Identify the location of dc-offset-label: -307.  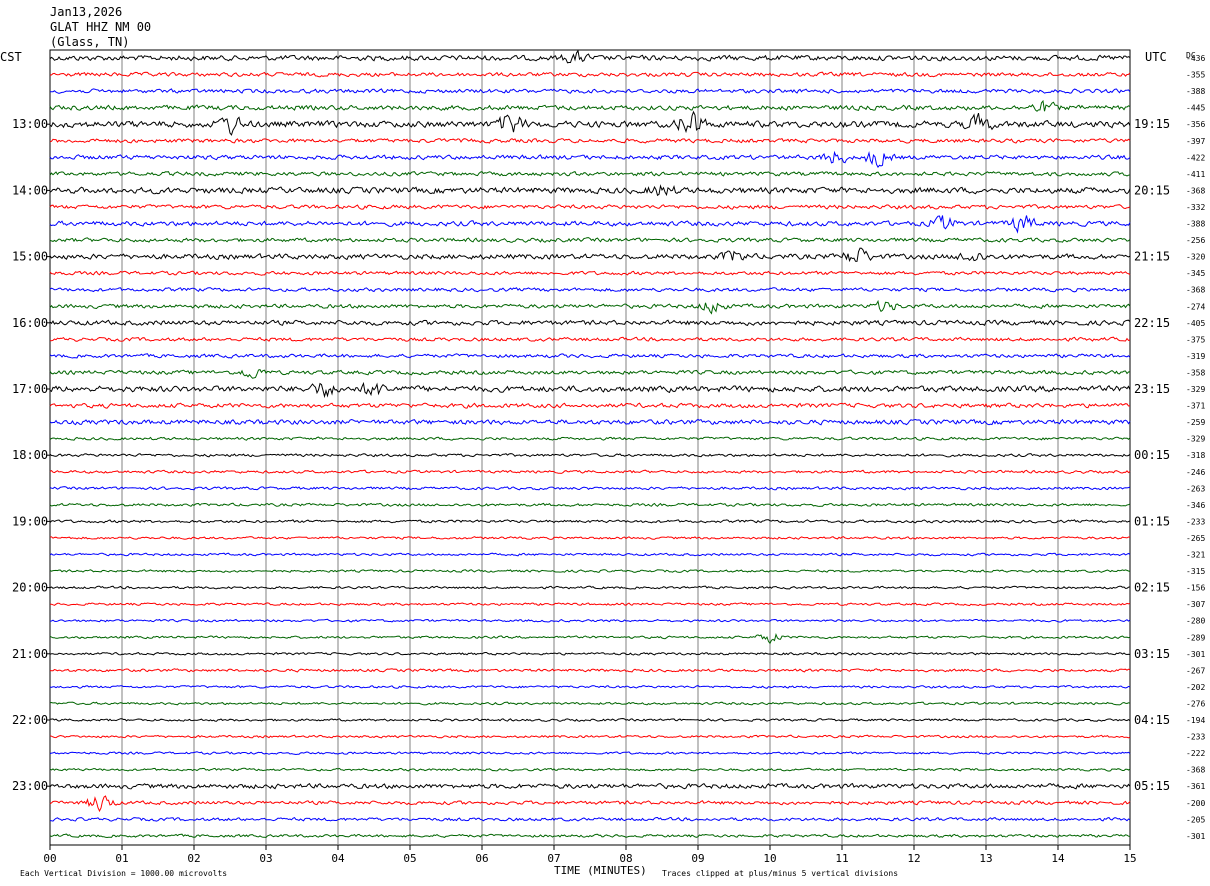
(1195, 604).